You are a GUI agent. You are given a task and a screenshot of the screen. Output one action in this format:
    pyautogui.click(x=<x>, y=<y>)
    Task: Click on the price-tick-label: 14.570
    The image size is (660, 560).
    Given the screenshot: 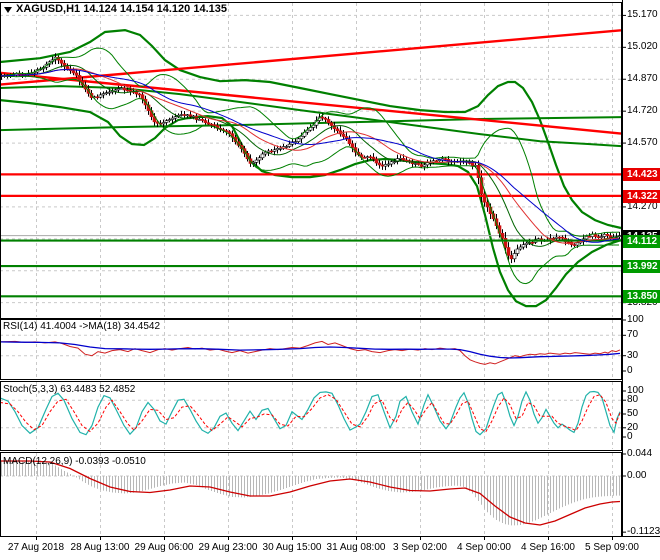 What is the action you would take?
    pyautogui.click(x=642, y=143)
    